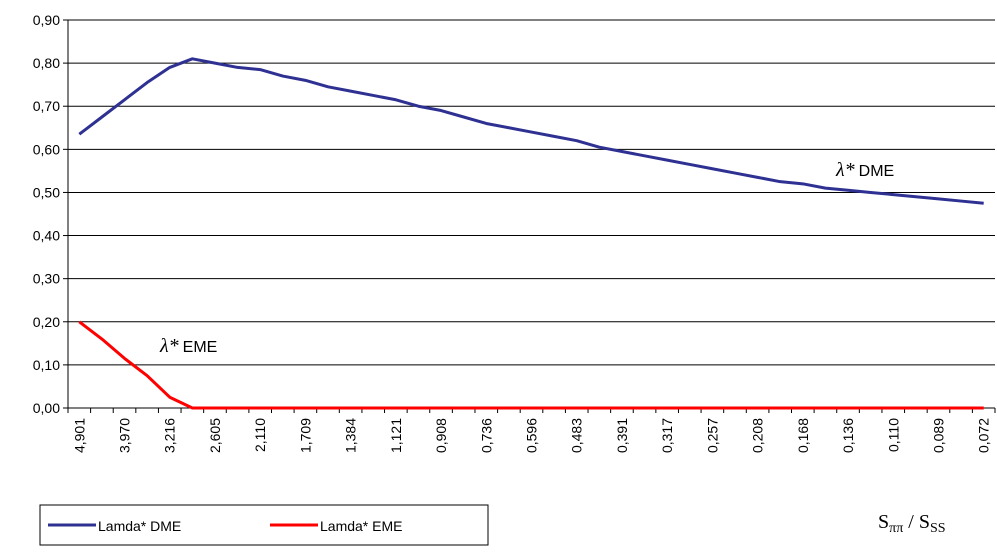 The height and width of the screenshot is (556, 997). Describe the element at coordinates (46, 322) in the screenshot. I see `y-tick-label: 0,20` at that location.